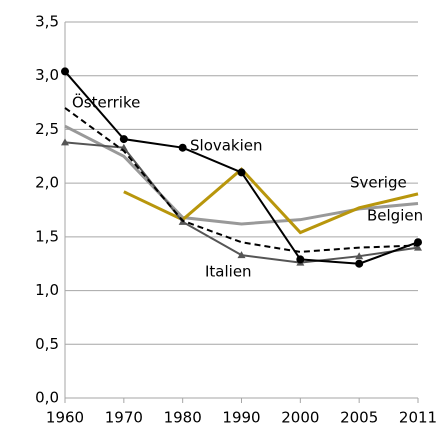 The height and width of the screenshot is (436, 445). I want to click on series-line, so click(271, 201).